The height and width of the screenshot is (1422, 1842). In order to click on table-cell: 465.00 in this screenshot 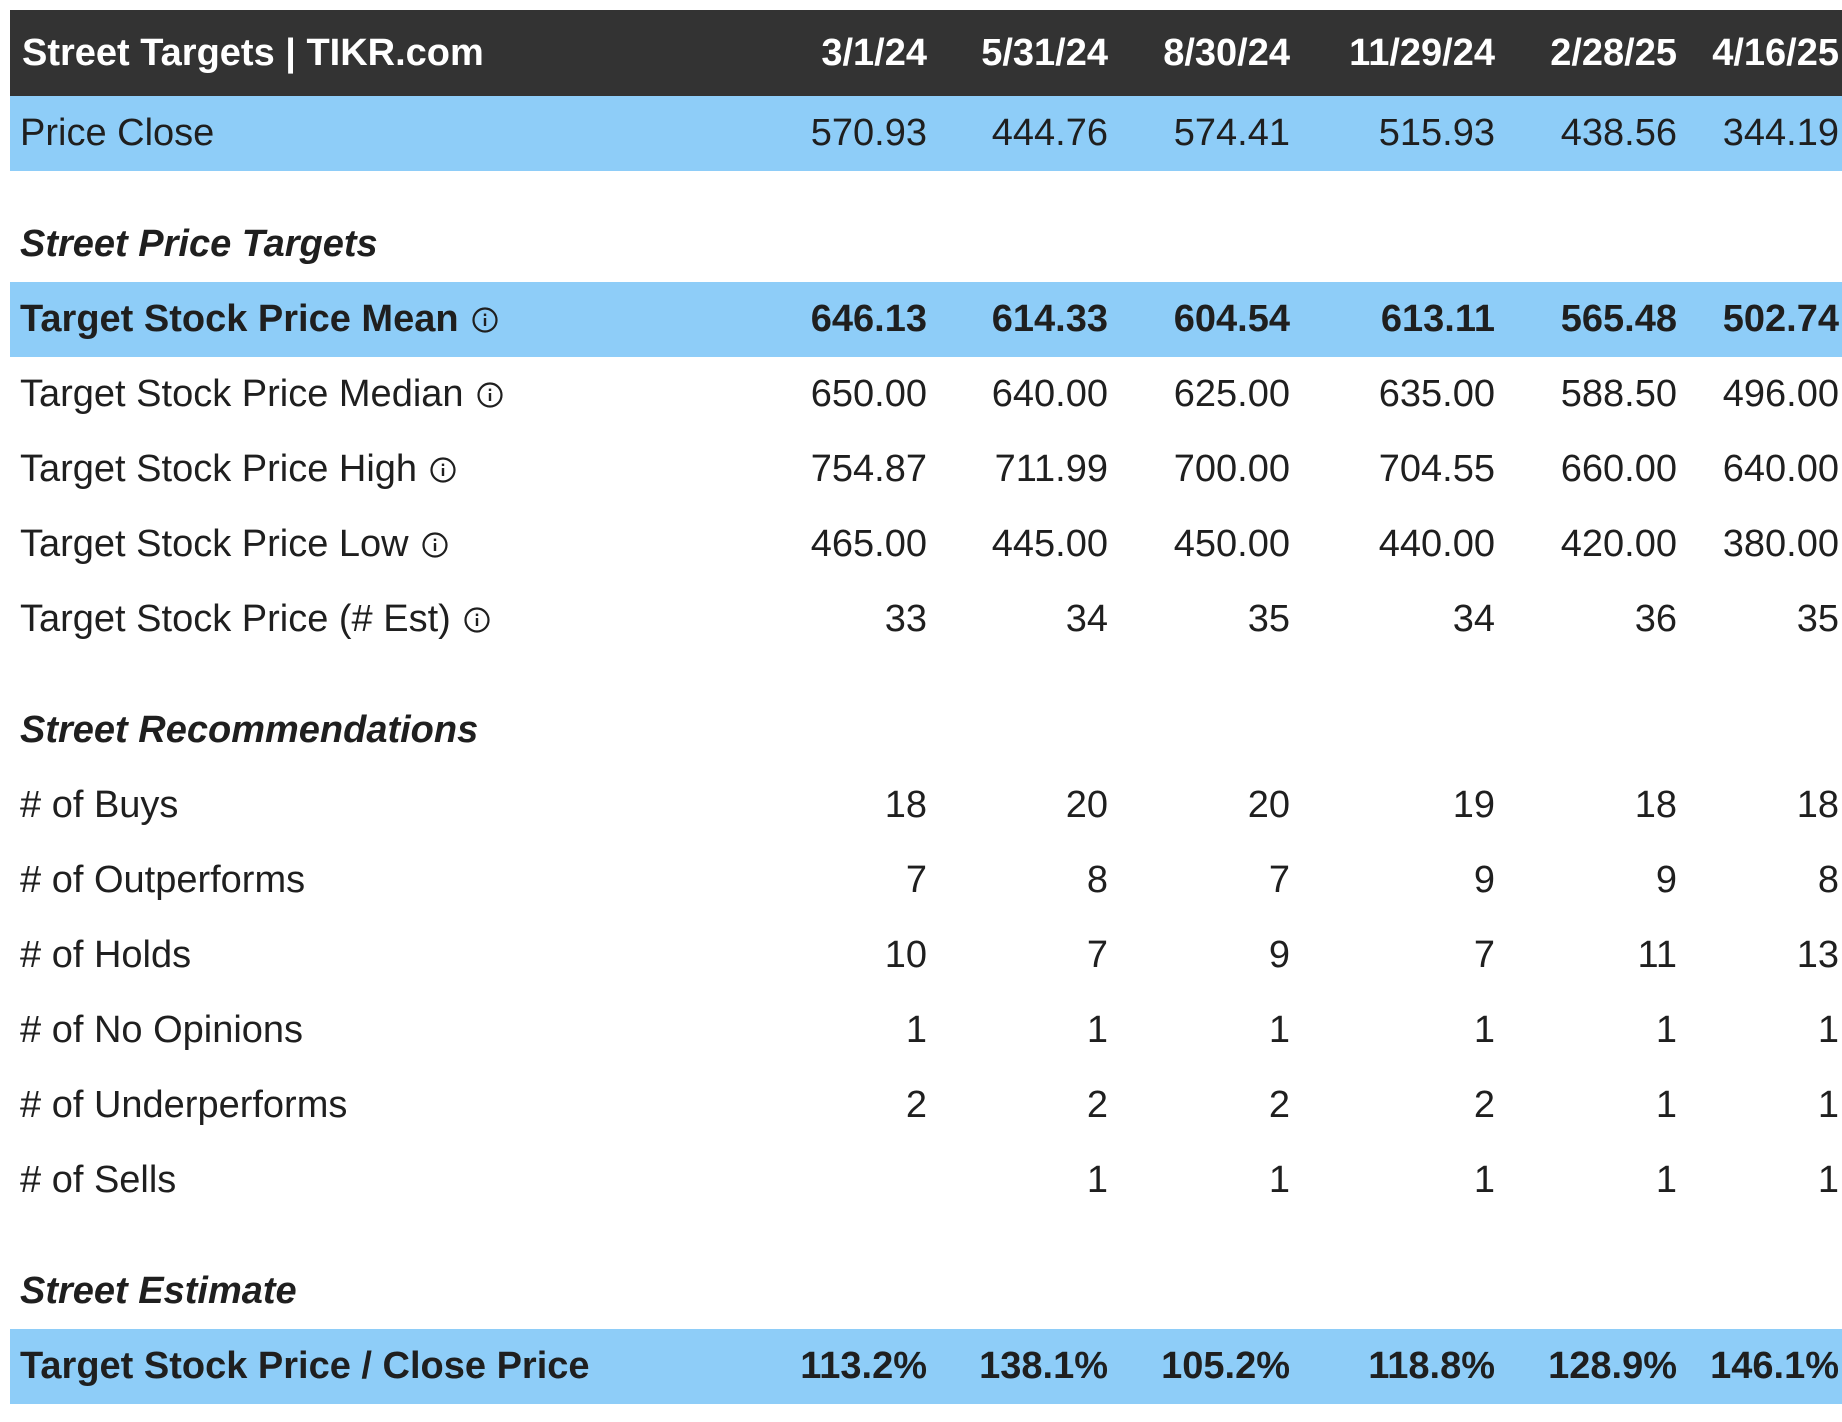, I will do `click(868, 544)`.